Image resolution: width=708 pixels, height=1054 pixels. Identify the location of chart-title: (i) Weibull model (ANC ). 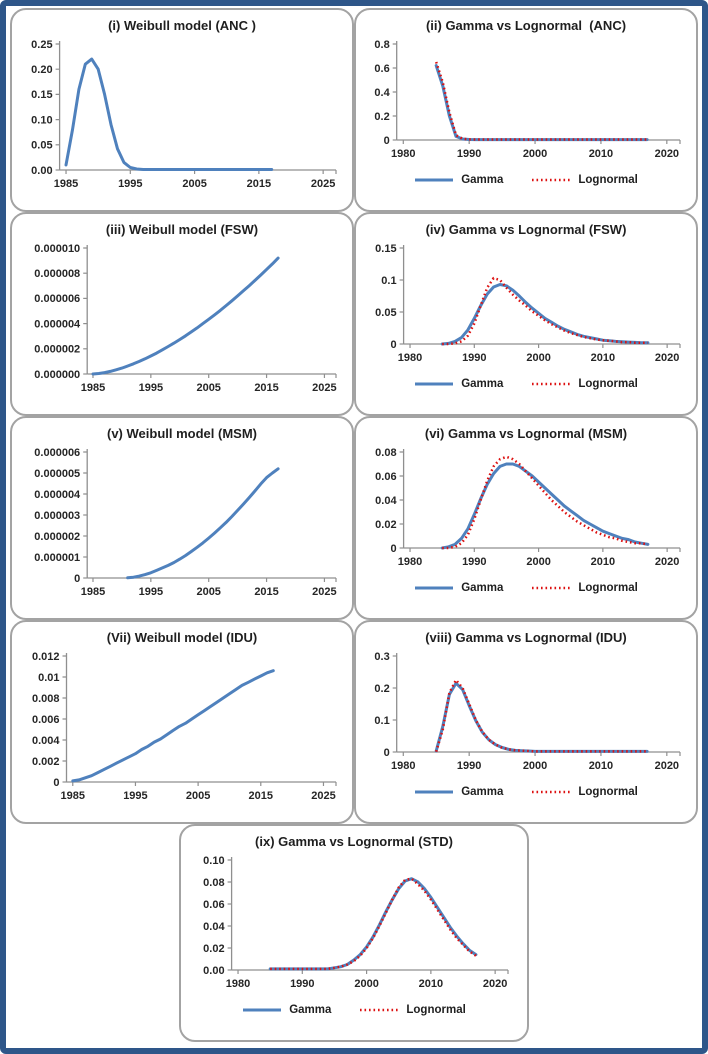
(182, 25).